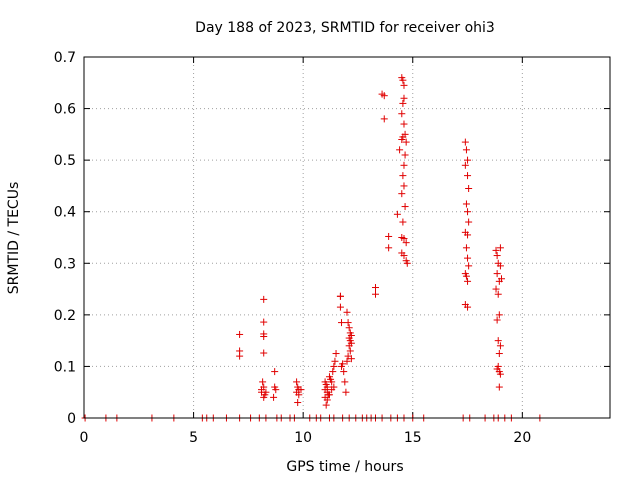  I want to click on x-tick-label: 20, so click(522, 438).